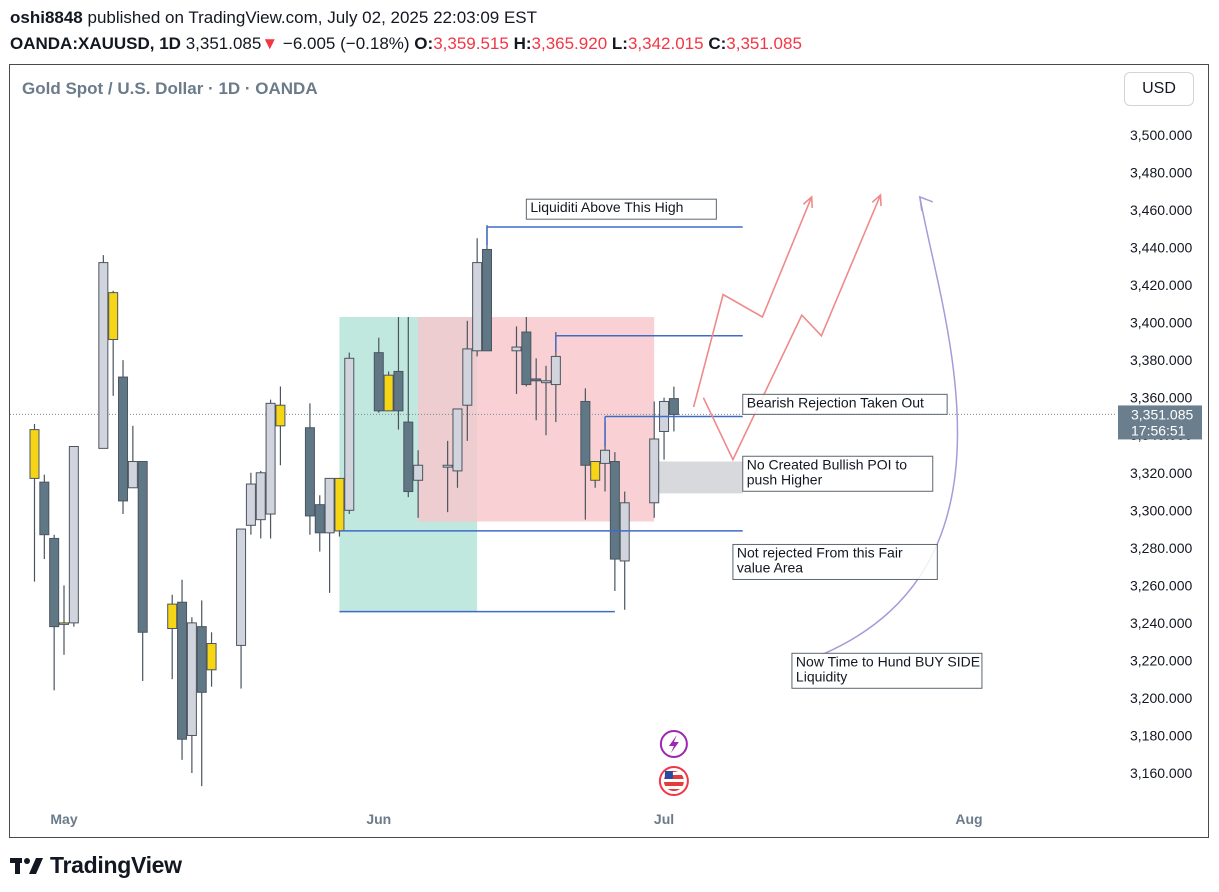  I want to click on author-name: oshi8848, so click(46, 17).